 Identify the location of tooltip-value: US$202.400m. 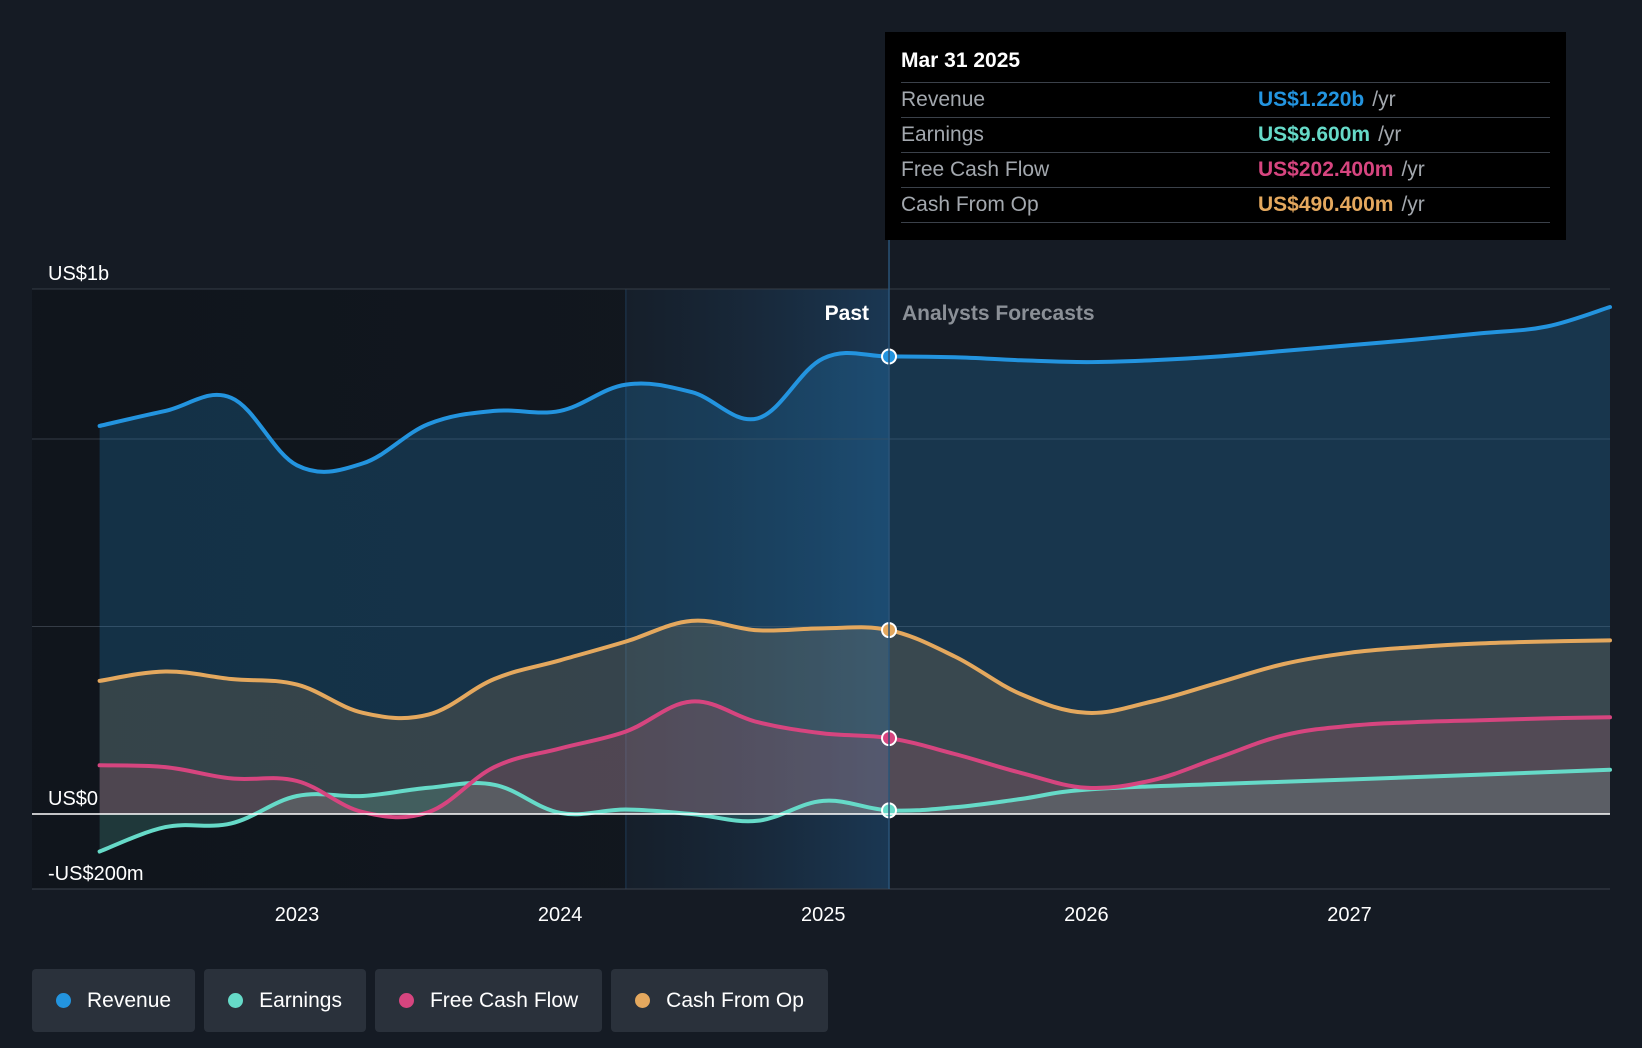
(1326, 169).